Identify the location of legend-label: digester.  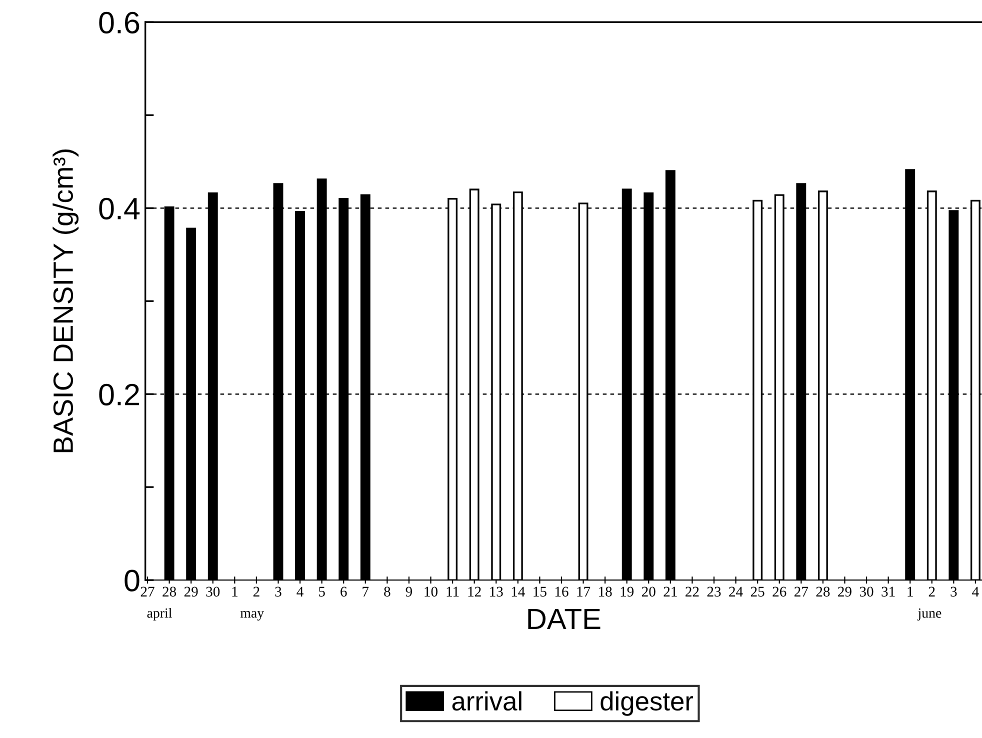
(647, 703).